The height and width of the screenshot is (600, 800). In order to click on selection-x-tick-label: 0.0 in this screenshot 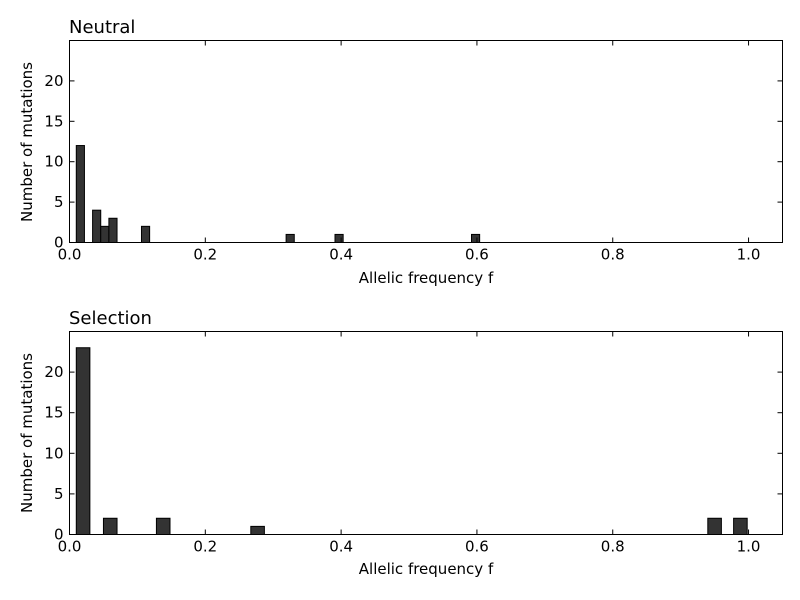, I will do `click(70, 547)`.